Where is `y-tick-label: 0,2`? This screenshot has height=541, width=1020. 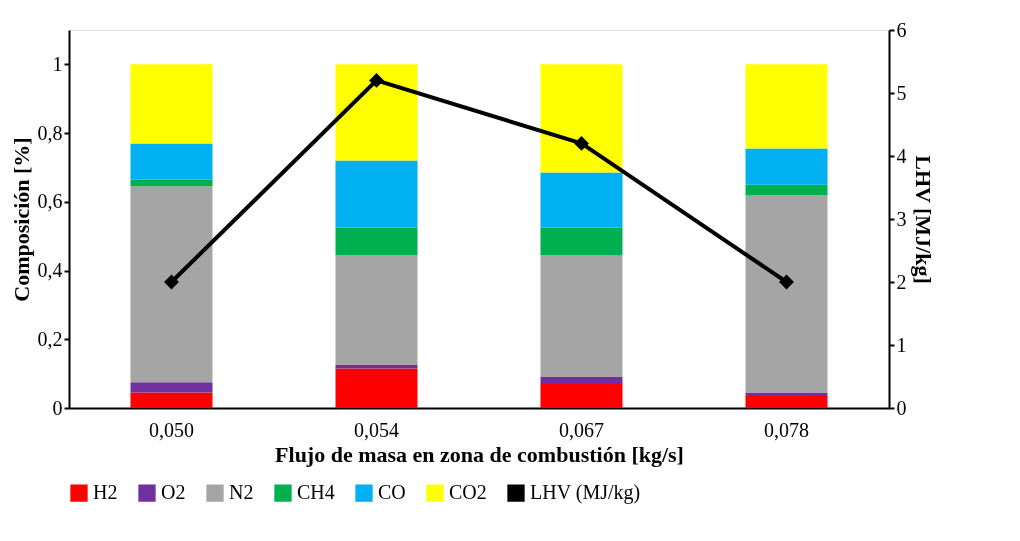
y-tick-label: 0,2 is located at coordinates (50, 338).